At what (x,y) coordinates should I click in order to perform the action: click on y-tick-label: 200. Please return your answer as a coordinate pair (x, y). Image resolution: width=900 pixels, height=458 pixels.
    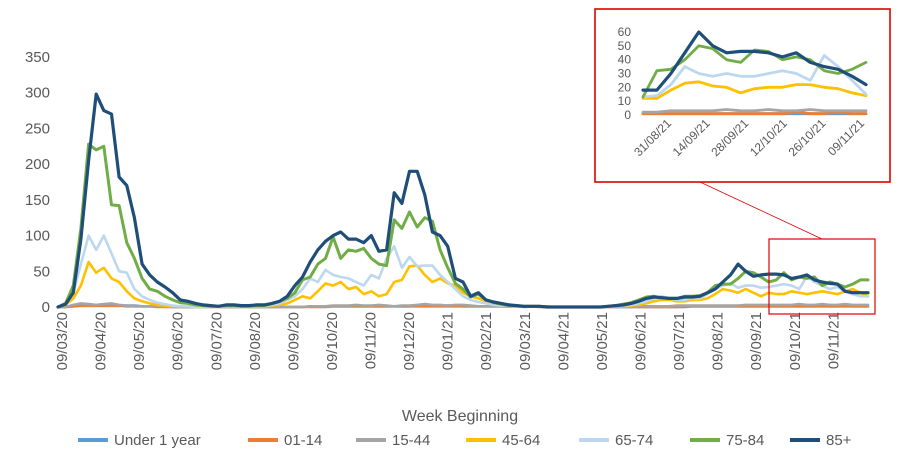
    Looking at the image, I should click on (37, 164).